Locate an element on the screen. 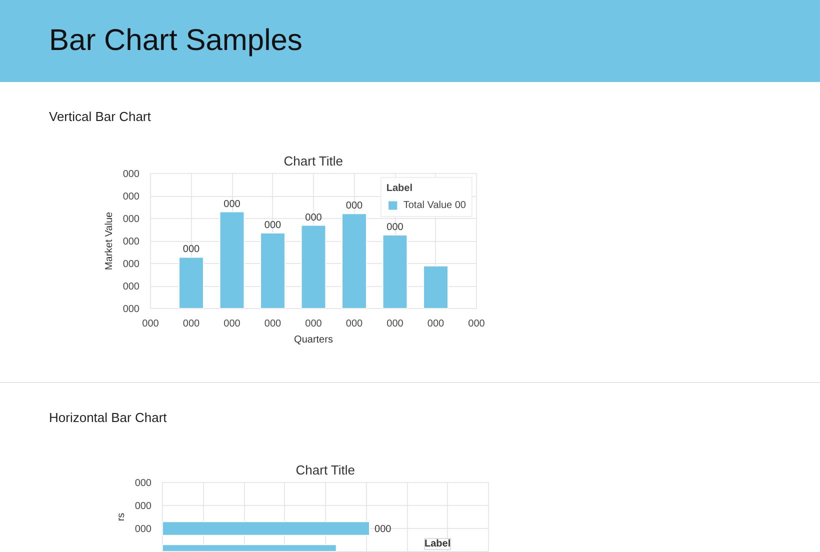  y-axis-title: rs is located at coordinates (121, 517).